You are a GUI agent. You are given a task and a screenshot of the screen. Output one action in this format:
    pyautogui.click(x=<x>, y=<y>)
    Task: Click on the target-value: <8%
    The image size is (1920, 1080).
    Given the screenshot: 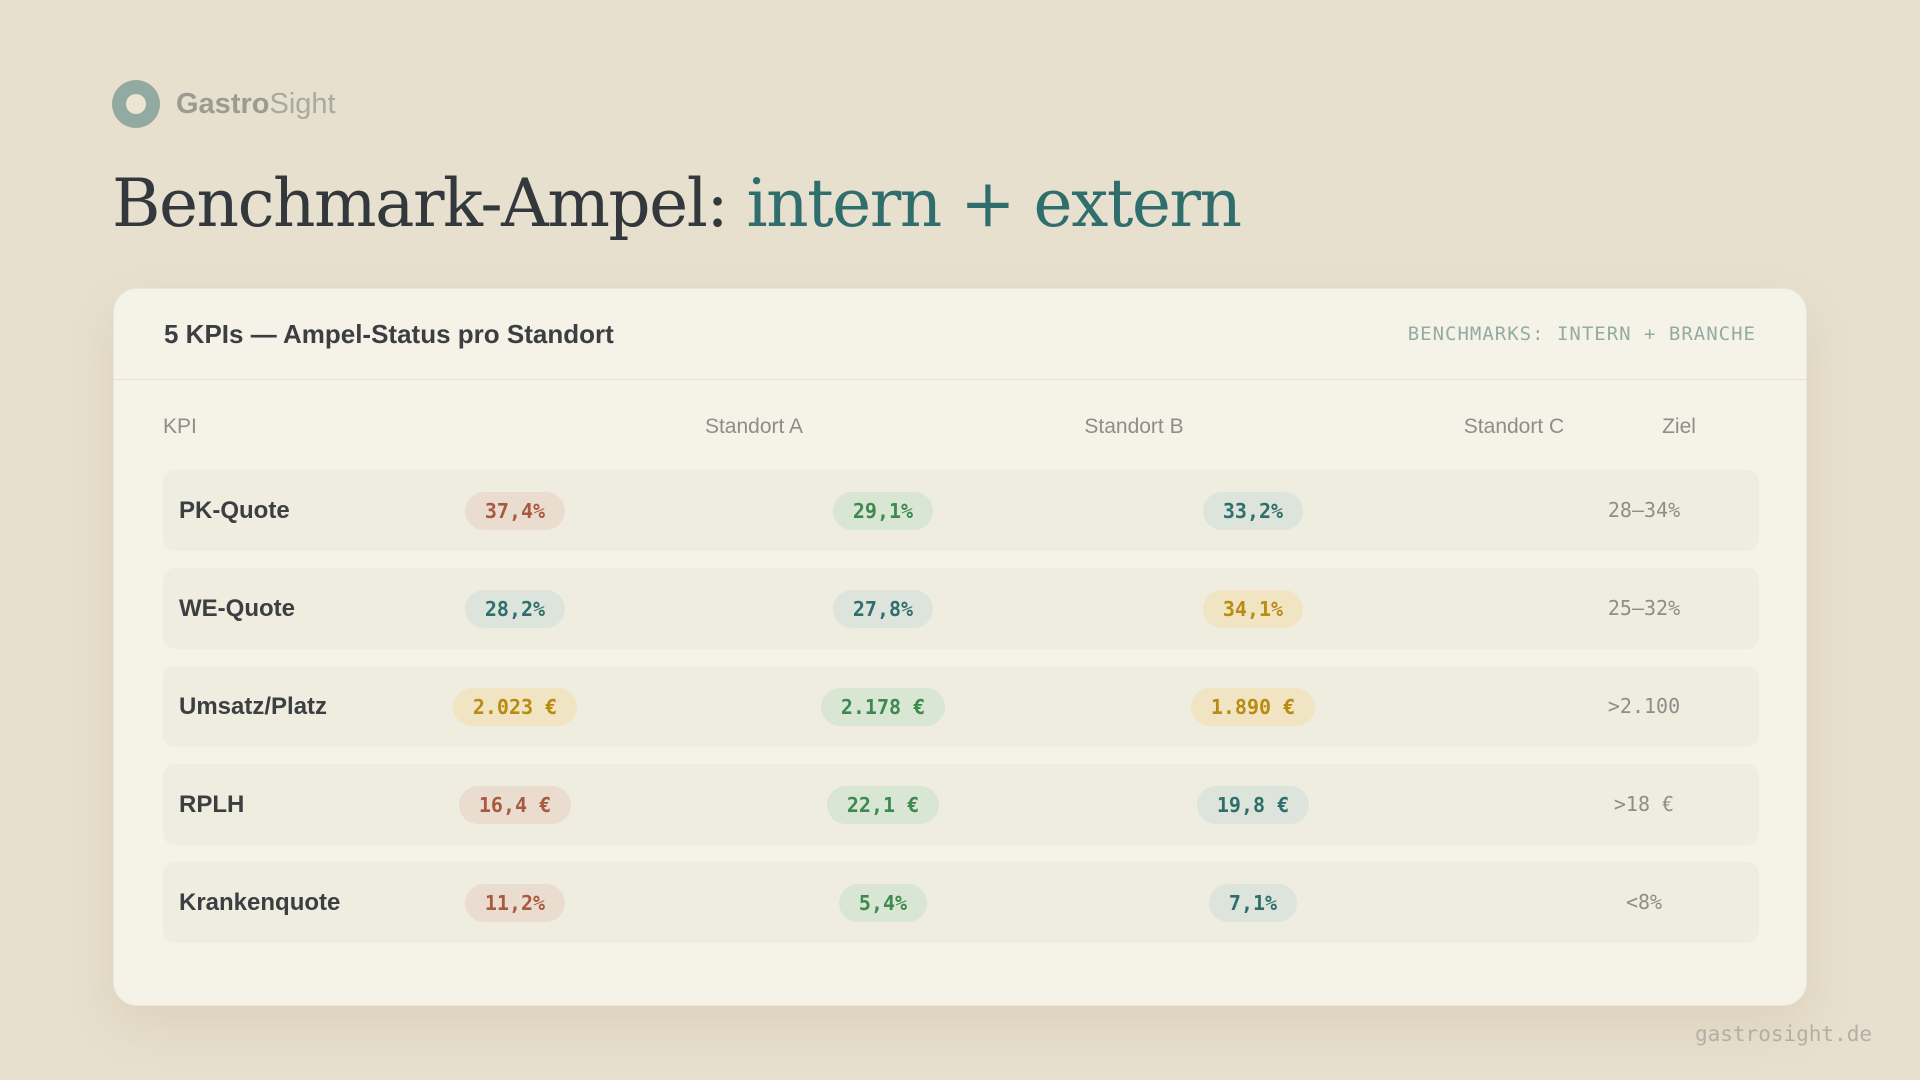 What is the action you would take?
    pyautogui.click(x=1644, y=902)
    